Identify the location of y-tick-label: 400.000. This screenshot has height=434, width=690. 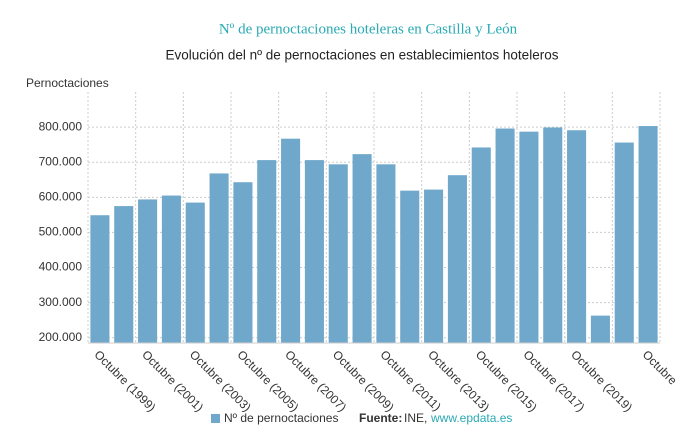
(61, 267).